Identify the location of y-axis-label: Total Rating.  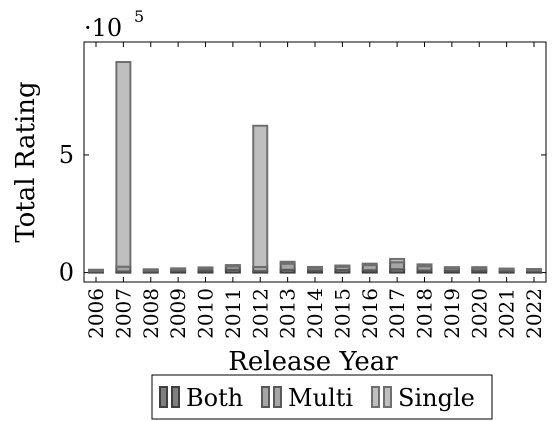
(26, 161).